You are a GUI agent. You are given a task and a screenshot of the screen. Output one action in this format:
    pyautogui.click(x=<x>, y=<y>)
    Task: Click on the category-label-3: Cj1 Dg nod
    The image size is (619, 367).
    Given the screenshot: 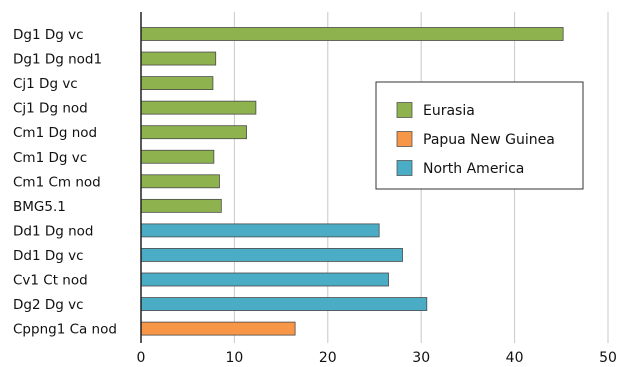 What is the action you would take?
    pyautogui.click(x=50, y=109)
    